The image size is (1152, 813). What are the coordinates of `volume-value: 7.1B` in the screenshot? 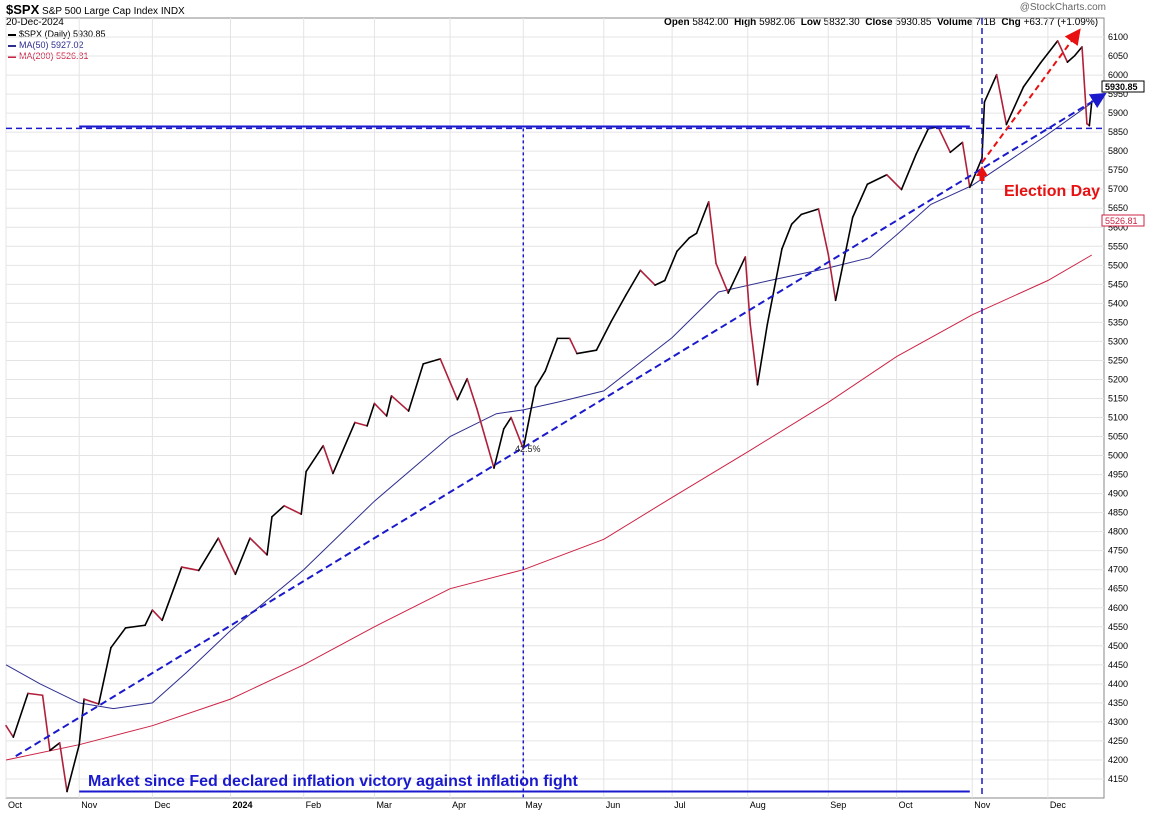 It's located at (985, 22).